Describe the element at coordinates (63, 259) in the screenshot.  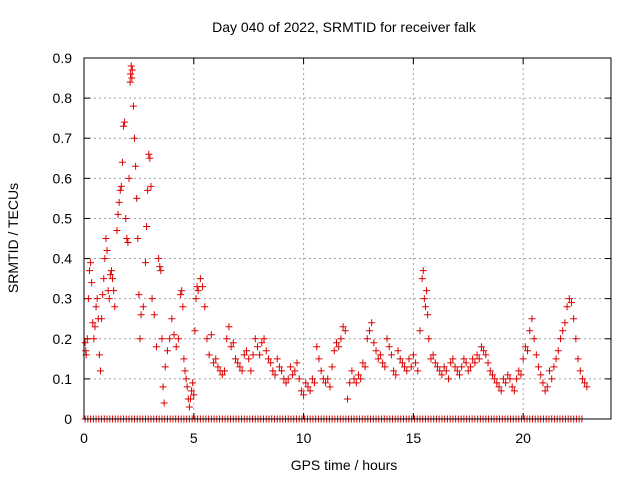
I see `y-tick-label: 0.4` at that location.